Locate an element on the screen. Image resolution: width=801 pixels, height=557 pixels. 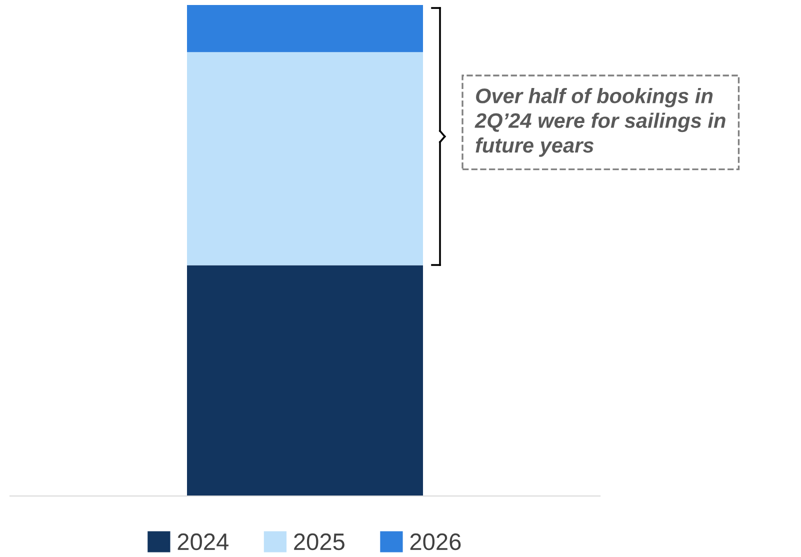
legend-label: 2025 is located at coordinates (319, 541).